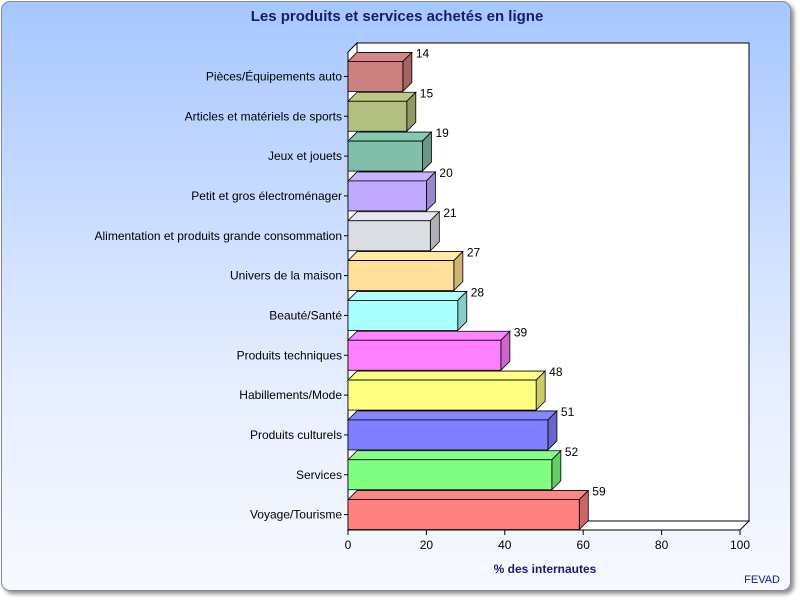  What do you see at coordinates (505, 545) in the screenshot?
I see `x-tick-label: 40` at bounding box center [505, 545].